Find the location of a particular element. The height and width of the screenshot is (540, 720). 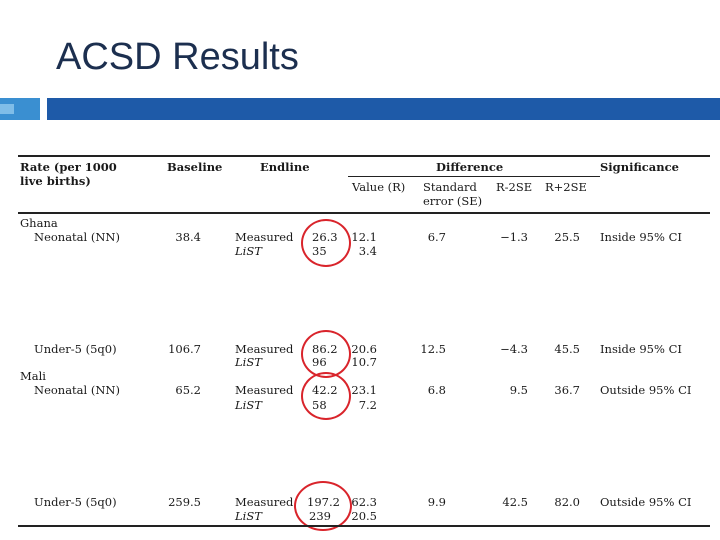

row-value-list: 7.2 is located at coordinates (367, 405).